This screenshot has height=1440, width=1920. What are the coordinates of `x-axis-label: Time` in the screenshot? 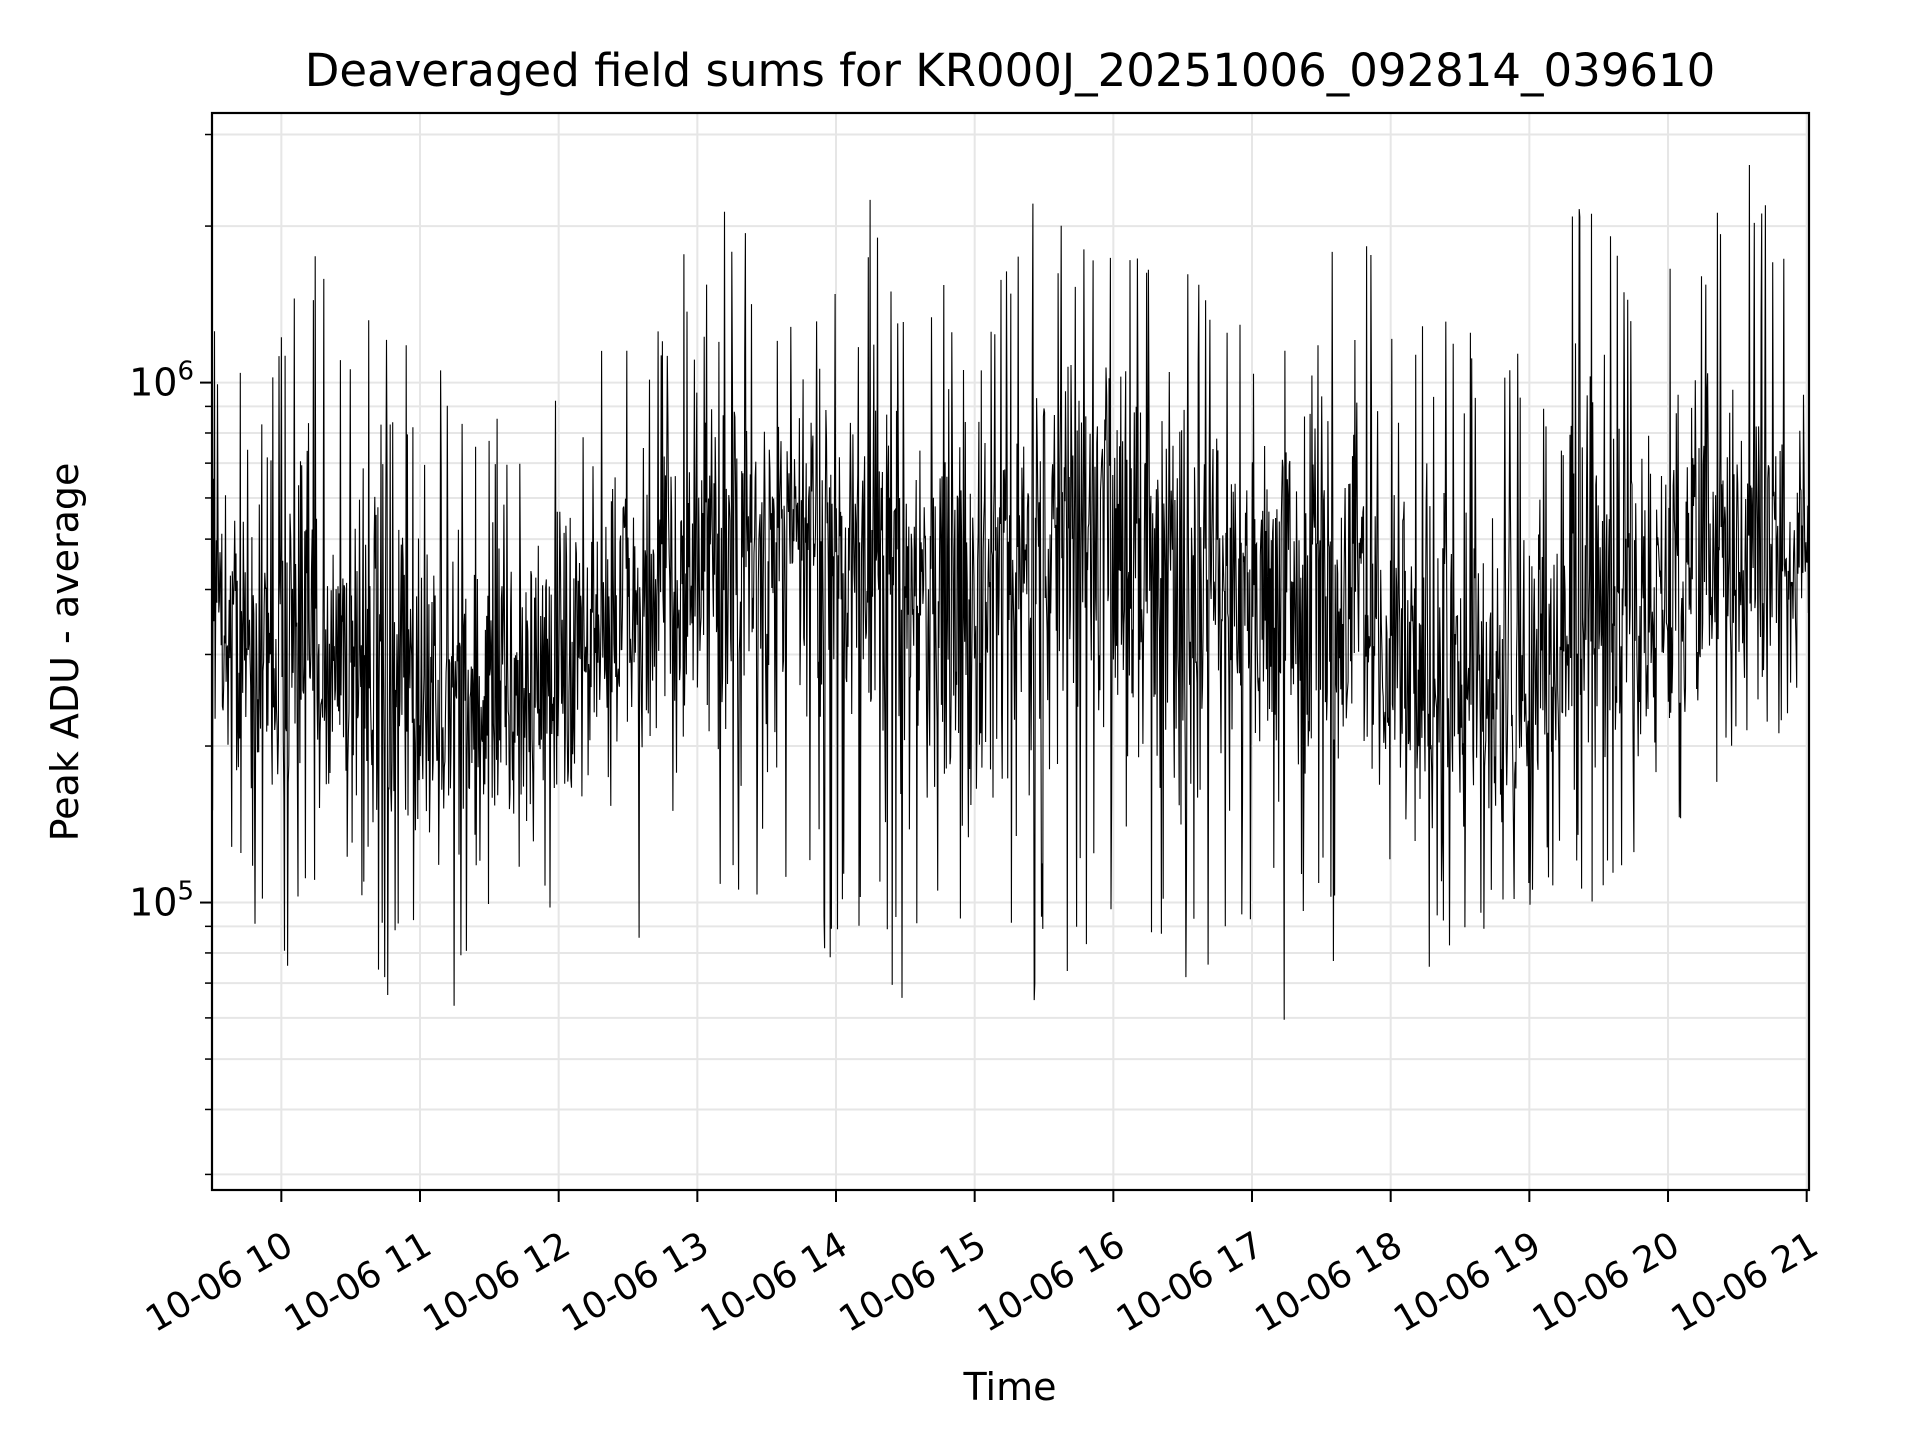 It's located at (1010, 1387).